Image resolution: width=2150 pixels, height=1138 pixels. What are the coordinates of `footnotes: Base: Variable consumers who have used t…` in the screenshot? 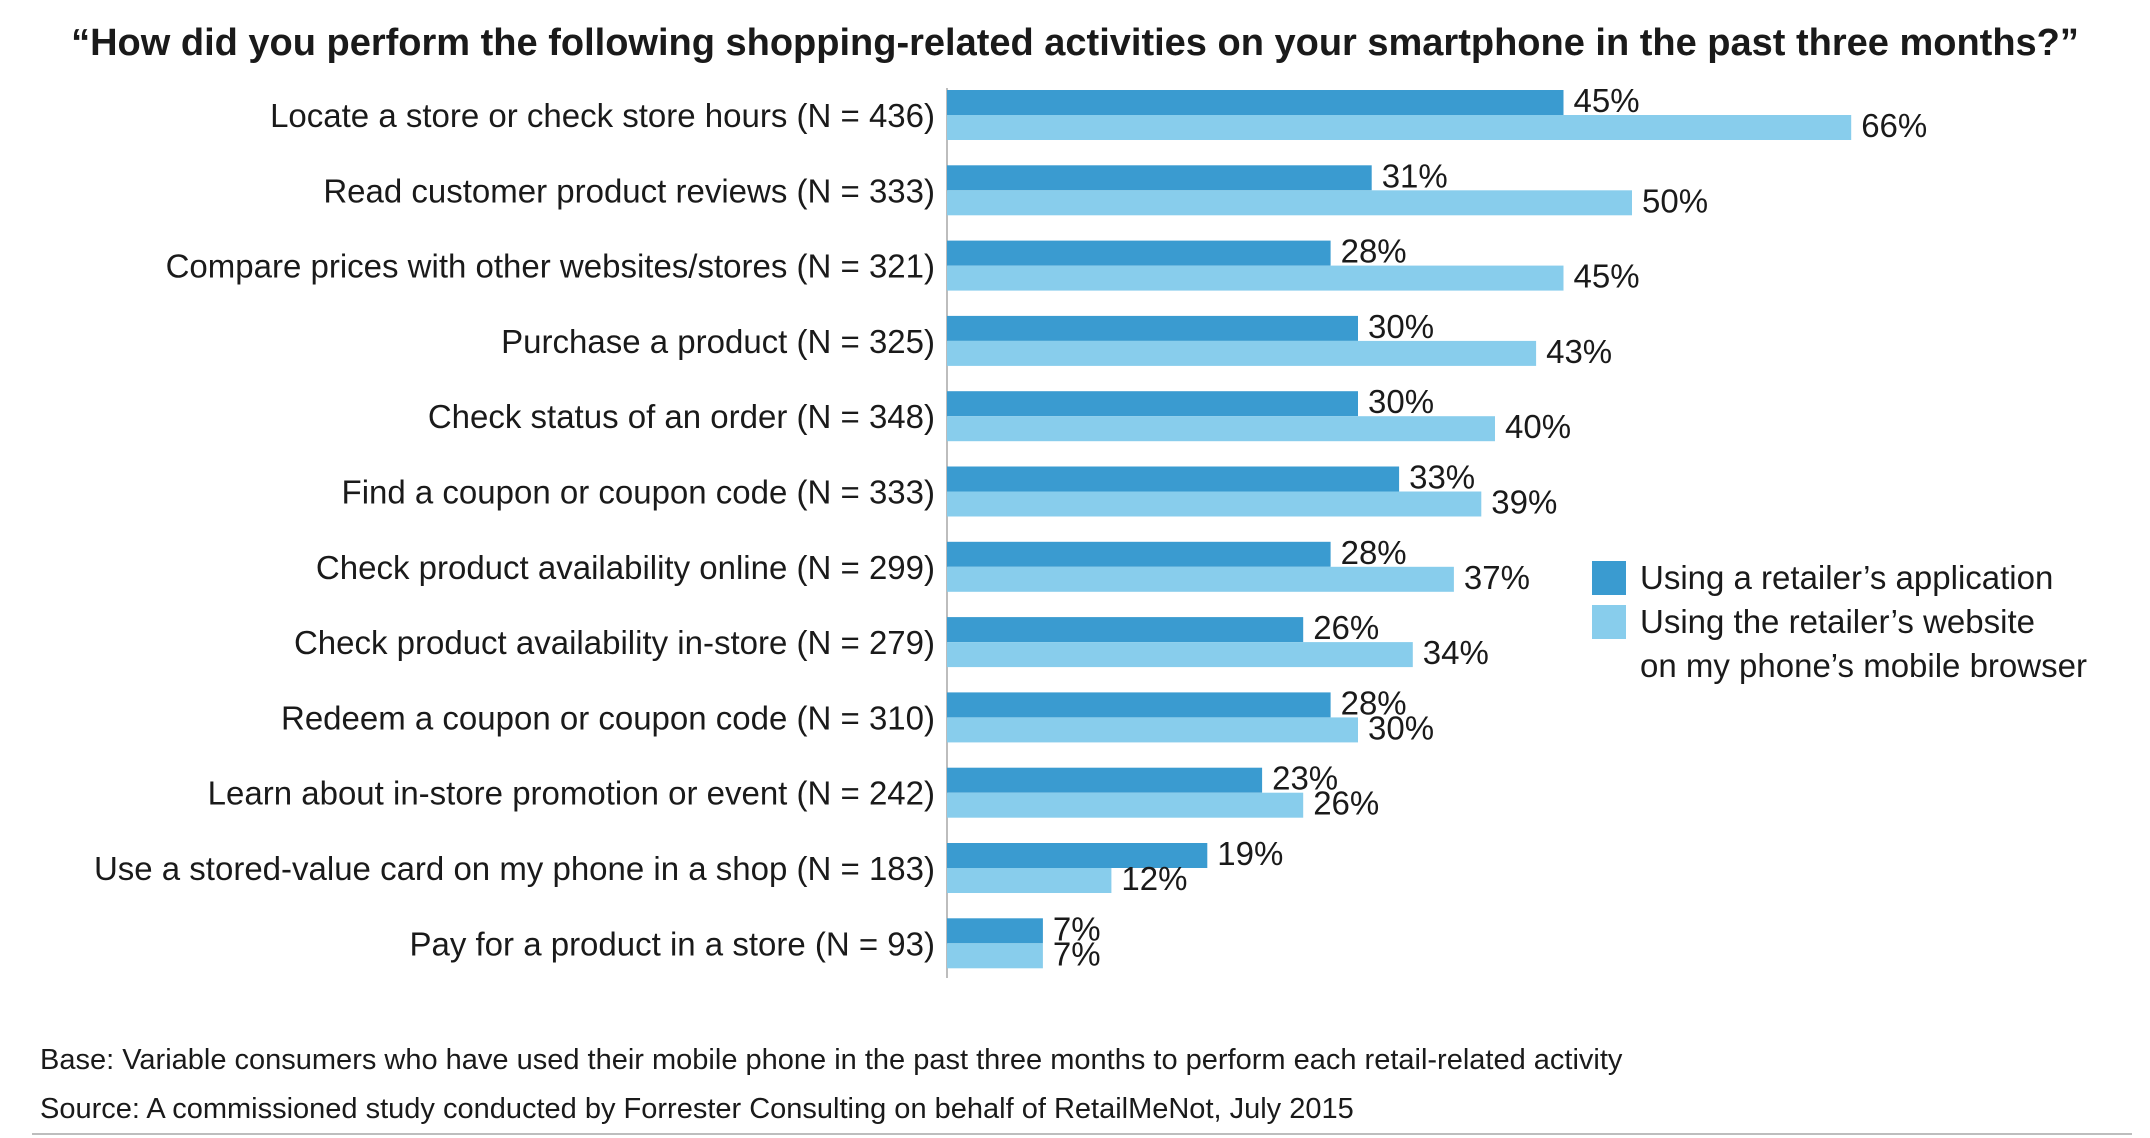 It's located at (831, 1085).